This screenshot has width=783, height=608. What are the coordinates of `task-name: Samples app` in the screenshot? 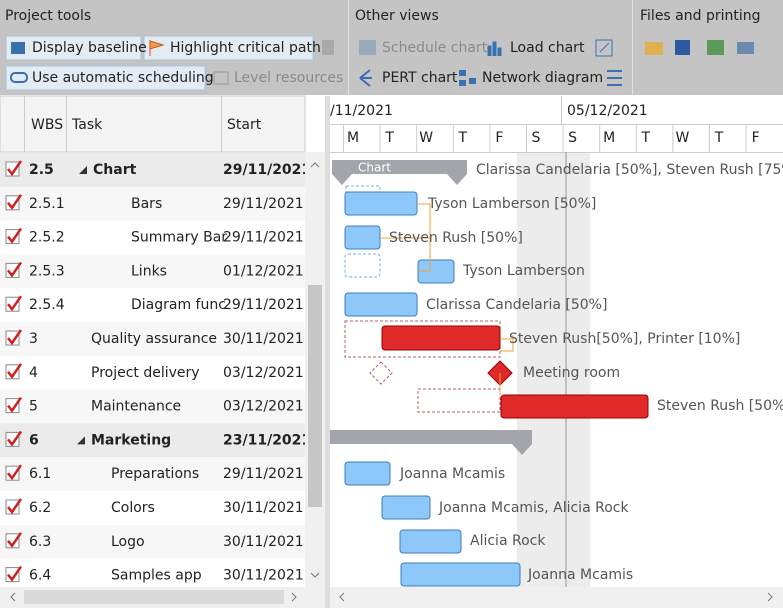 It's located at (156, 576).